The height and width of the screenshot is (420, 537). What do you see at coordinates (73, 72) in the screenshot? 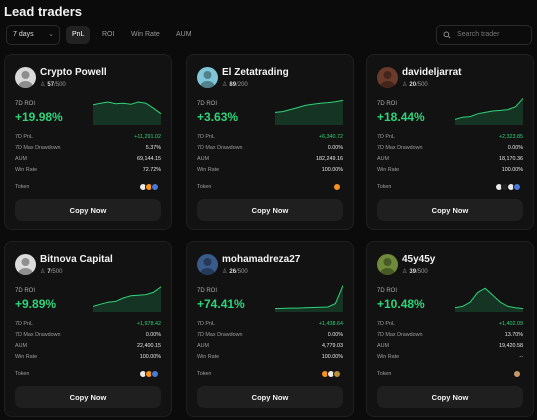
I see `trader-name: Crypto Powell` at bounding box center [73, 72].